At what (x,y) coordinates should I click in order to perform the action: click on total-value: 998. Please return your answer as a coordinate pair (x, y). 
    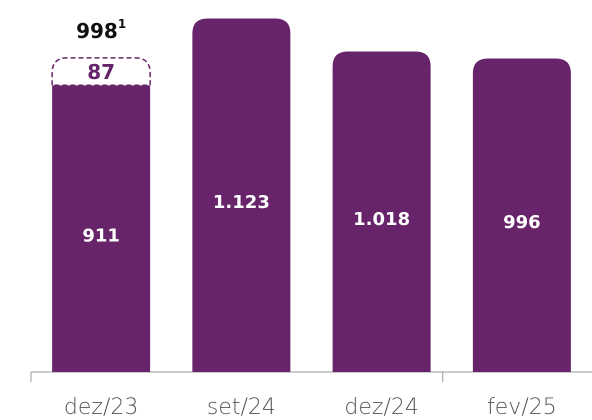
    Looking at the image, I should click on (97, 30).